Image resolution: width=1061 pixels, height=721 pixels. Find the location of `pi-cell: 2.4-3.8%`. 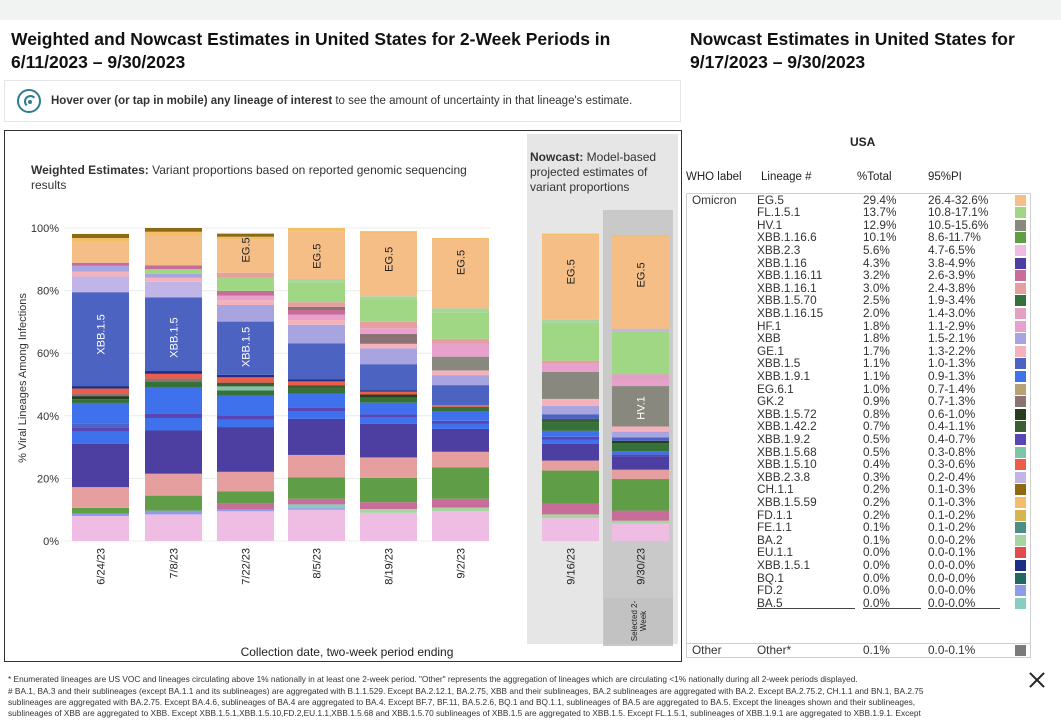

pi-cell: 2.4-3.8% is located at coordinates (952, 287).